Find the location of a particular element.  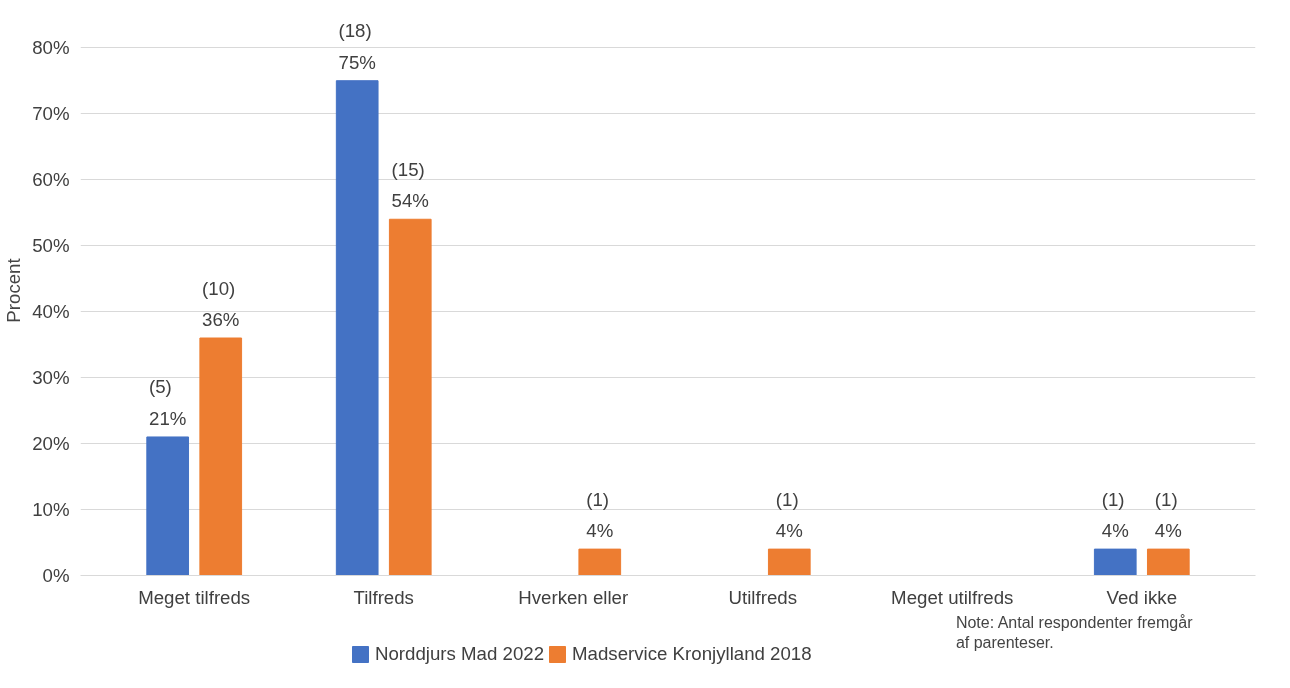

y-tick-label: 0% is located at coordinates (56, 575).